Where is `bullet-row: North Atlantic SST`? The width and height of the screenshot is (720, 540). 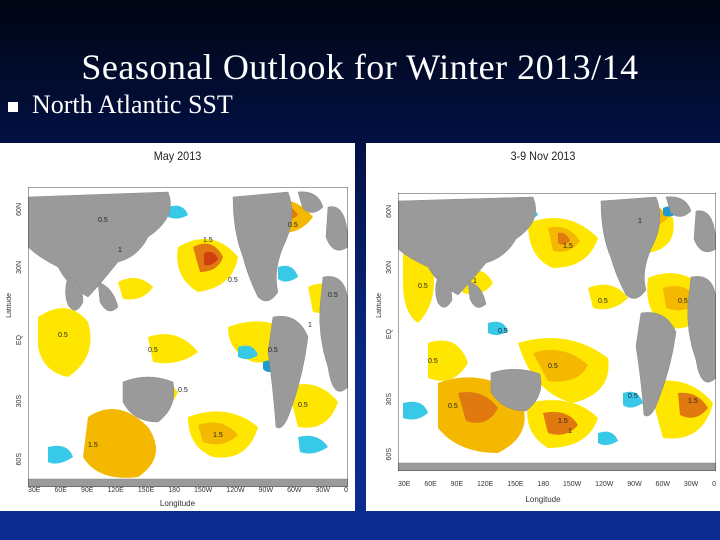
bullet-row: North Atlantic SST is located at coordinates (120, 105).